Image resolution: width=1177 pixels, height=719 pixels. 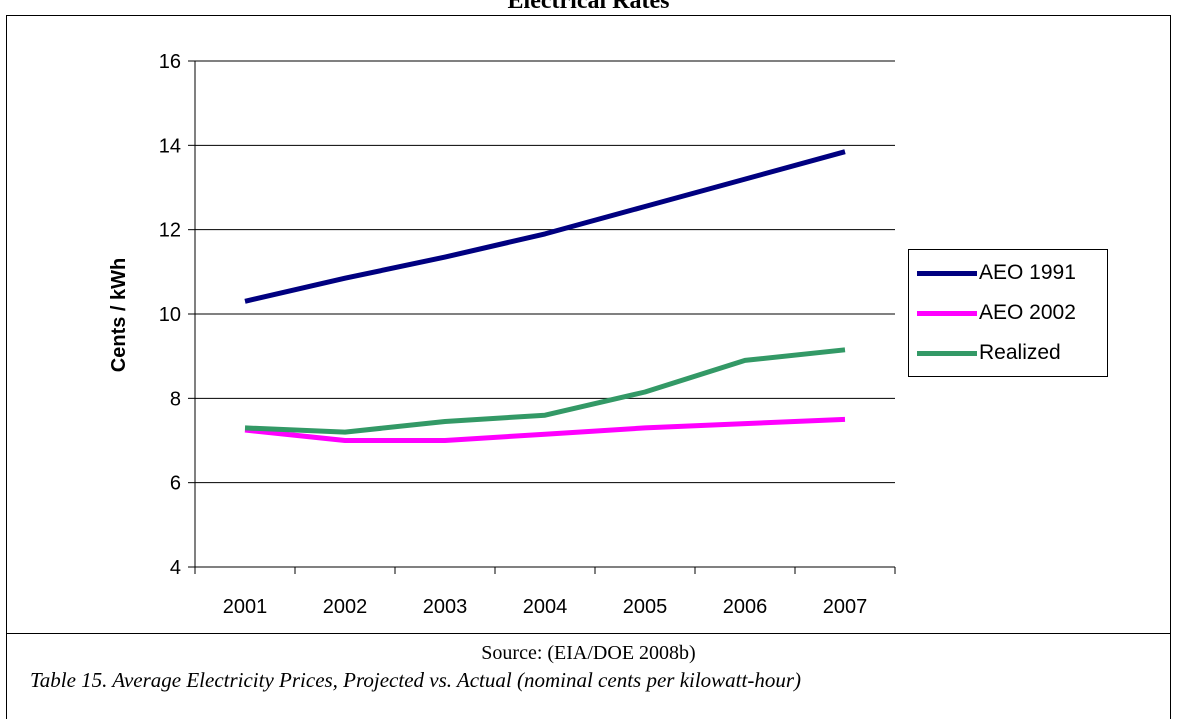 What do you see at coordinates (245, 607) in the screenshot?
I see `x-tick-label: 2001` at bounding box center [245, 607].